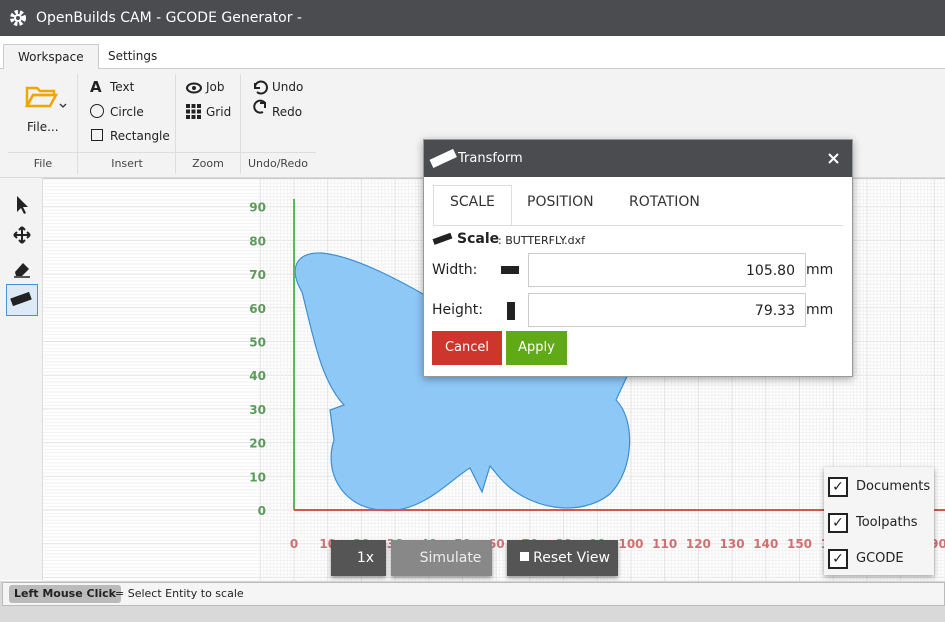  I want to click on x-tick-label: 150, so click(799, 544).